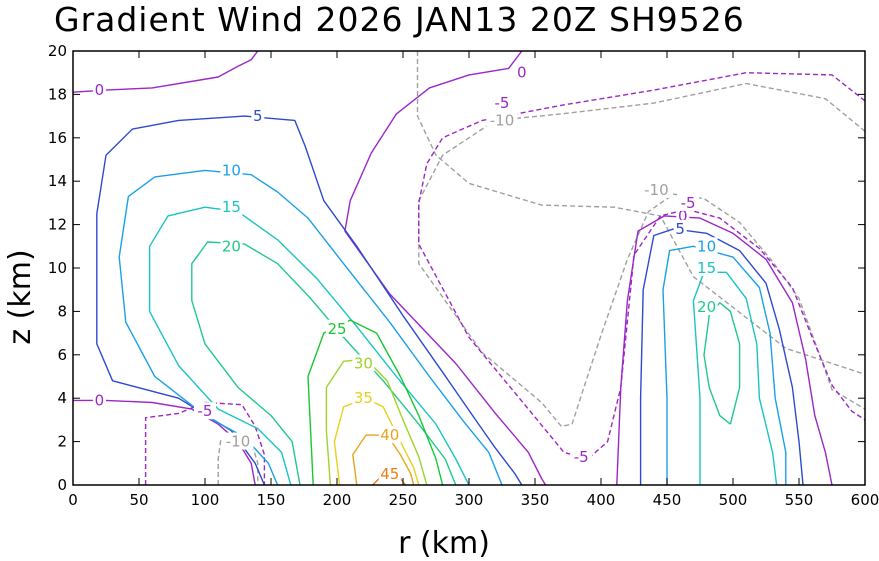 This screenshot has width=879, height=561. What do you see at coordinates (238, 460) in the screenshot?
I see `contour-line-level-neg10` at bounding box center [238, 460].